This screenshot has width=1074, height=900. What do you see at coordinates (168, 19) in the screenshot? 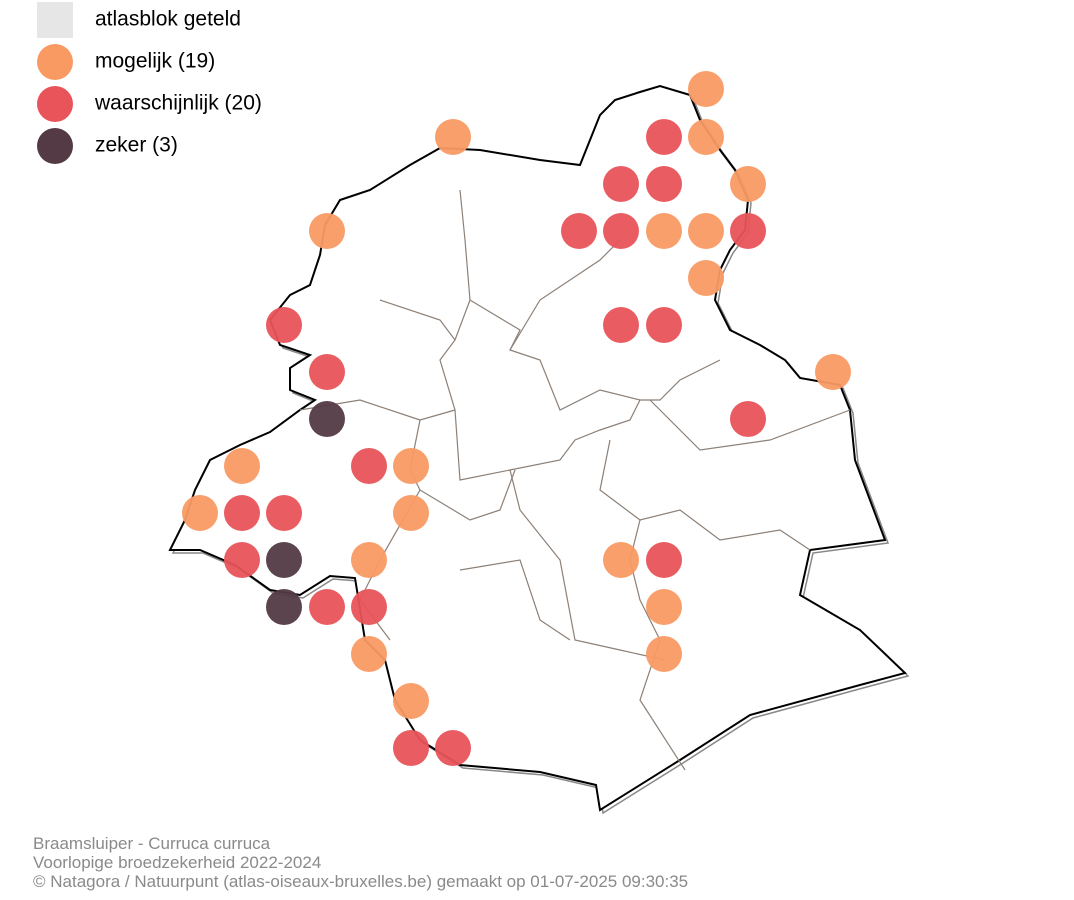
I see `legend-label: atlasblok geteld` at bounding box center [168, 19].